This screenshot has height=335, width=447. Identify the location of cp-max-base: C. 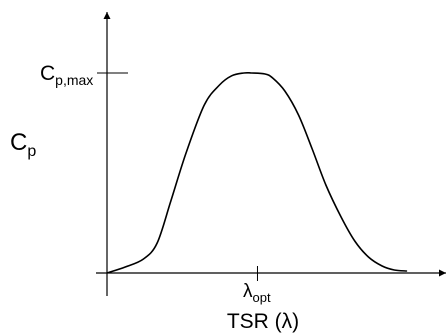
(47, 73).